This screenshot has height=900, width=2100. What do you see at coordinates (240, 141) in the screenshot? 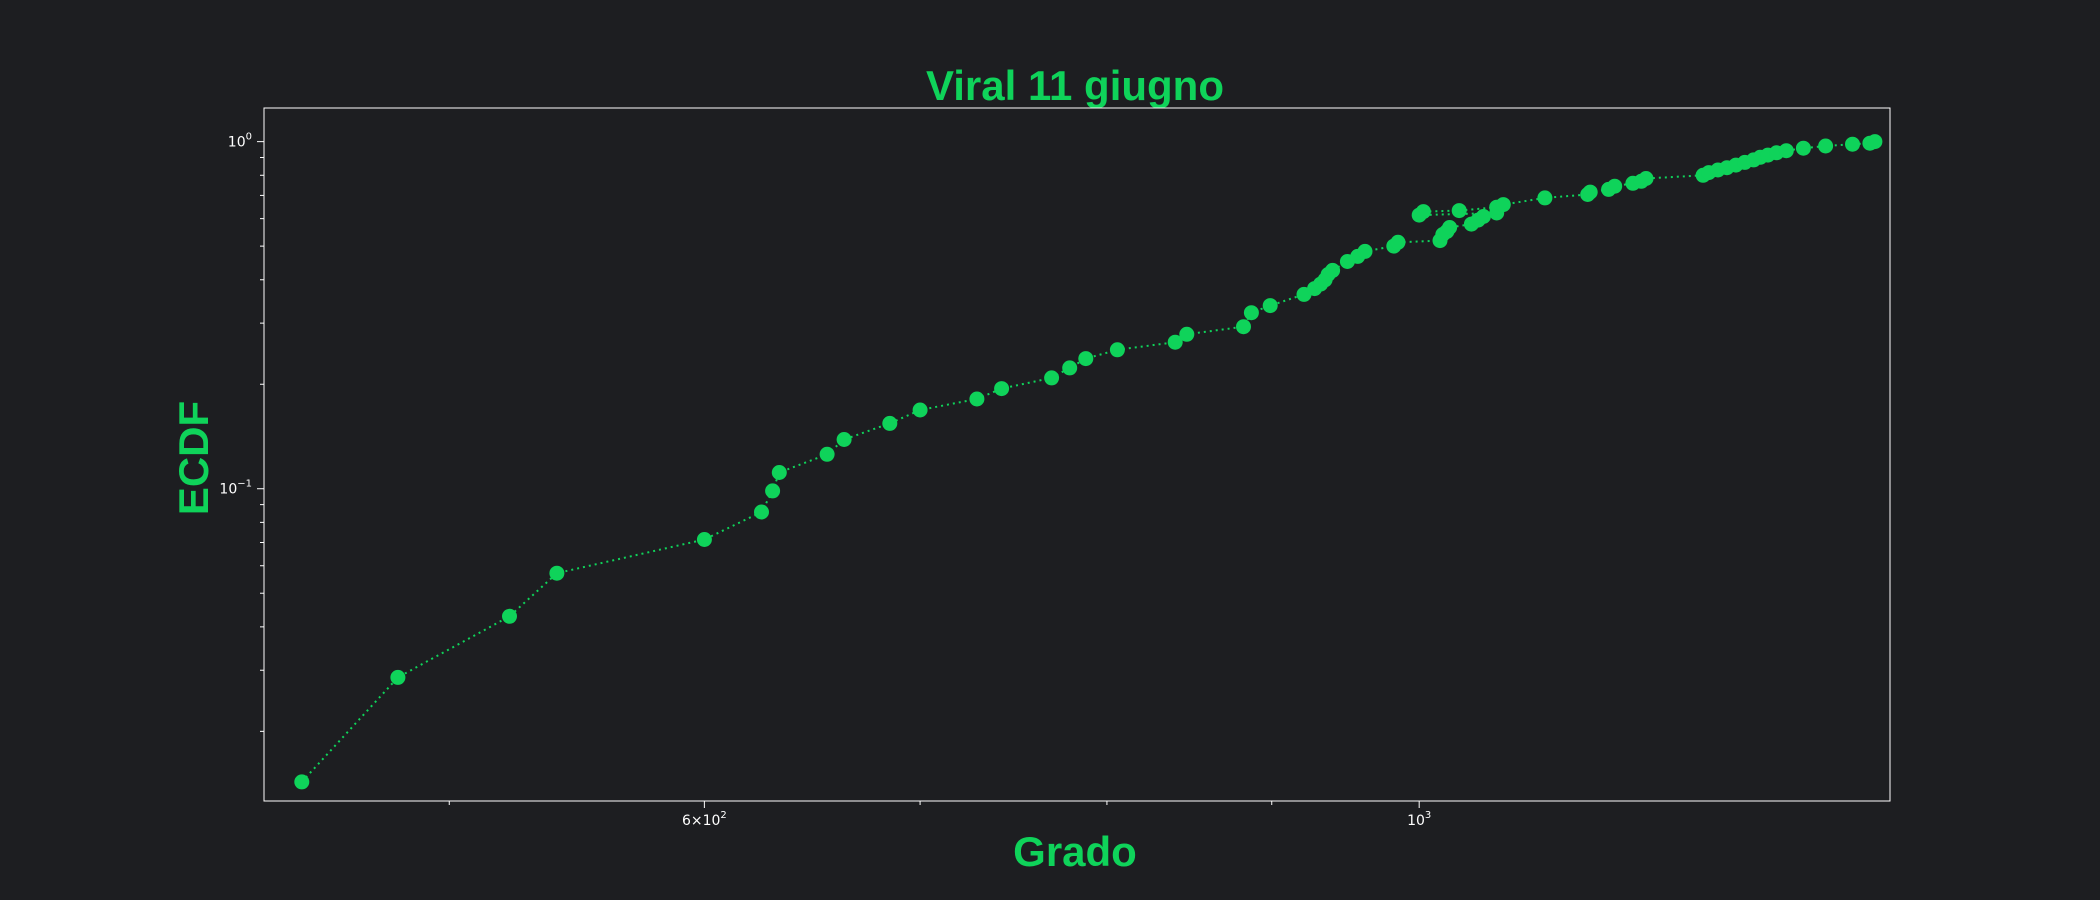
I see `y-tick-label: 10⁰` at bounding box center [240, 141].